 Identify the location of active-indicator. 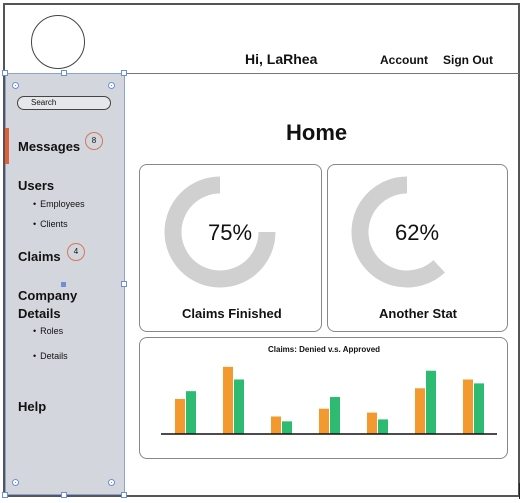
(7, 146).